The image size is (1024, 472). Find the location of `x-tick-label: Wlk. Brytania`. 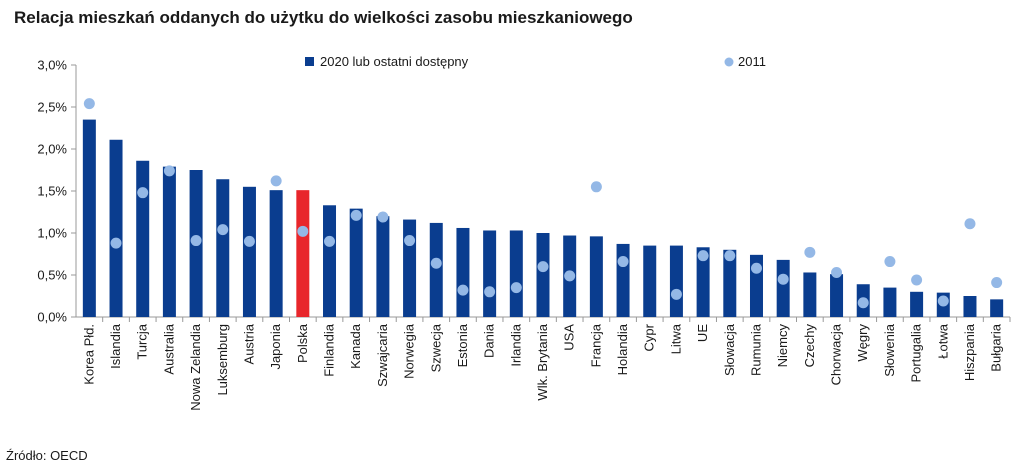

x-tick-label: Wlk. Brytania is located at coordinates (542, 361).